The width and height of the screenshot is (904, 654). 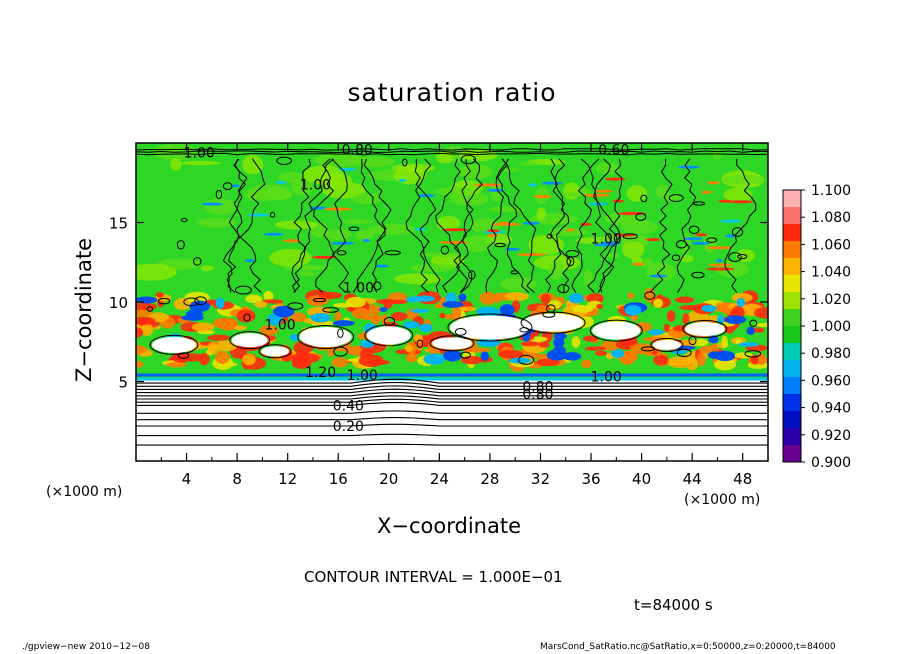 I want to click on x-tick-label: 24, so click(x=439, y=479).